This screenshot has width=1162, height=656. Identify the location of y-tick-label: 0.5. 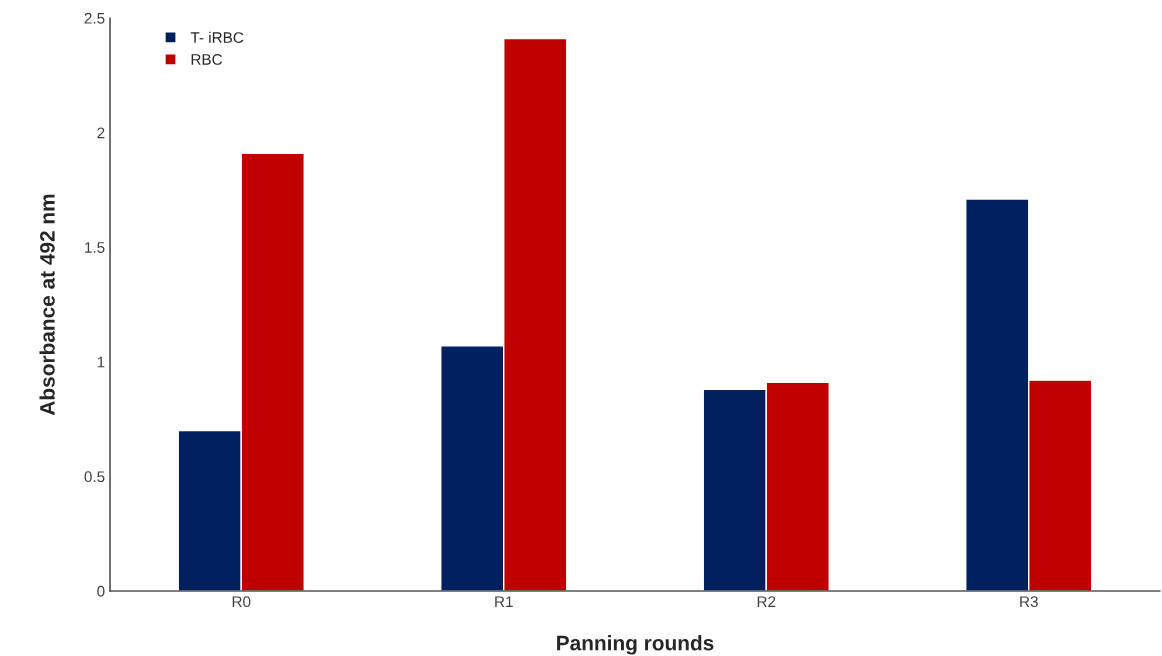
(94, 477).